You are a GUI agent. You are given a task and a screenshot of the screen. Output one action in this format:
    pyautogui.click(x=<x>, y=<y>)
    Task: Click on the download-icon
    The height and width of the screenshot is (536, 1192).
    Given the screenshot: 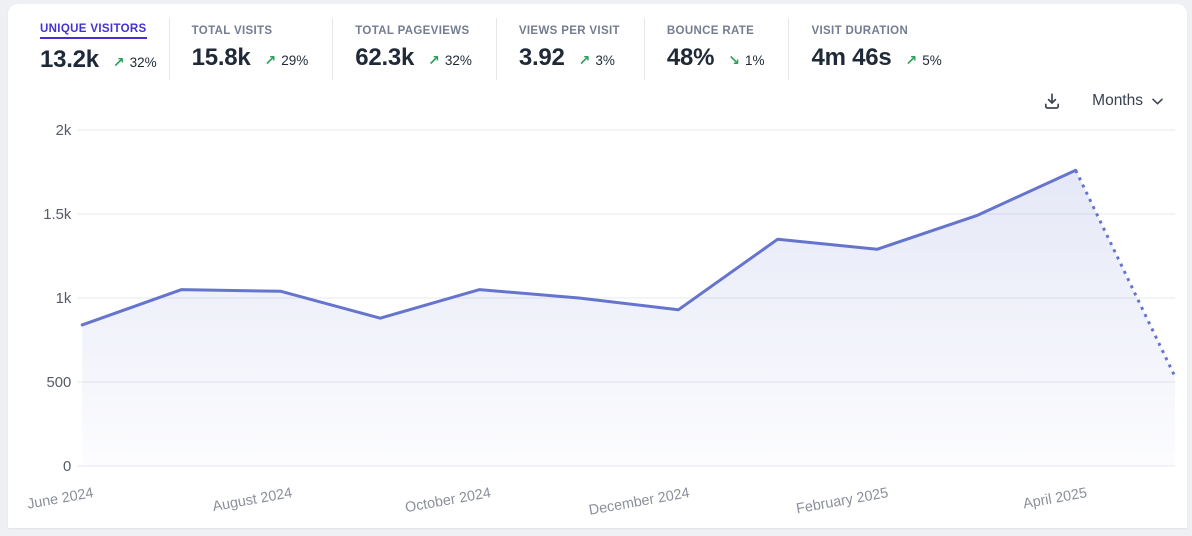 What is the action you would take?
    pyautogui.click(x=1052, y=101)
    